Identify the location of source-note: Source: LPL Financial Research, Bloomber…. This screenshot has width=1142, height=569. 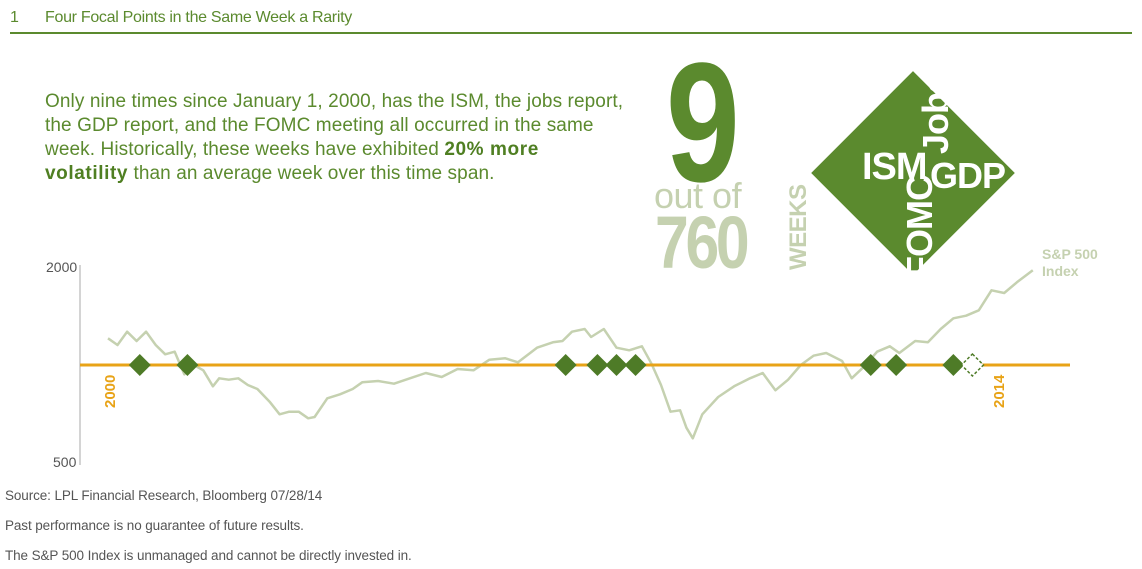
(164, 495).